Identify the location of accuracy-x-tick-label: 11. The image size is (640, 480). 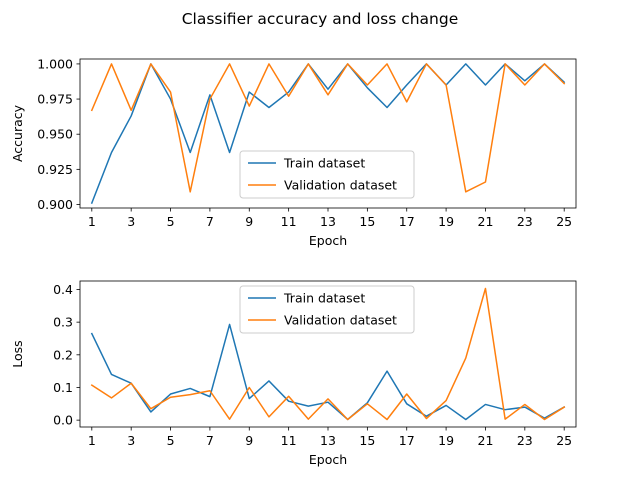
(289, 221).